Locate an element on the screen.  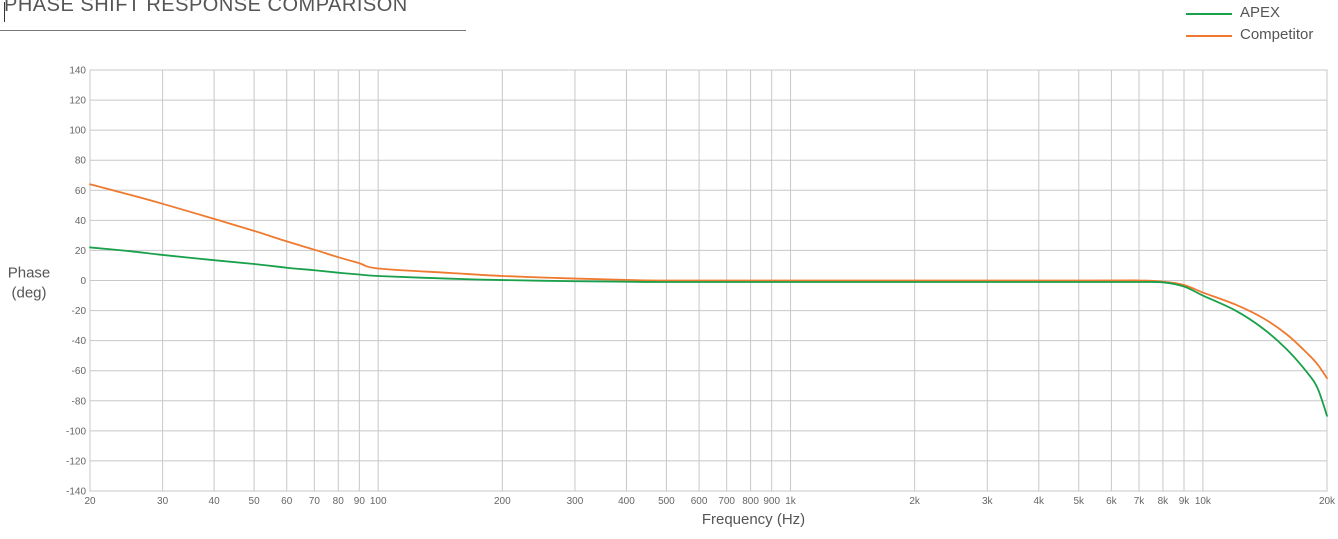
x-tick-label: 7k is located at coordinates (1140, 501).